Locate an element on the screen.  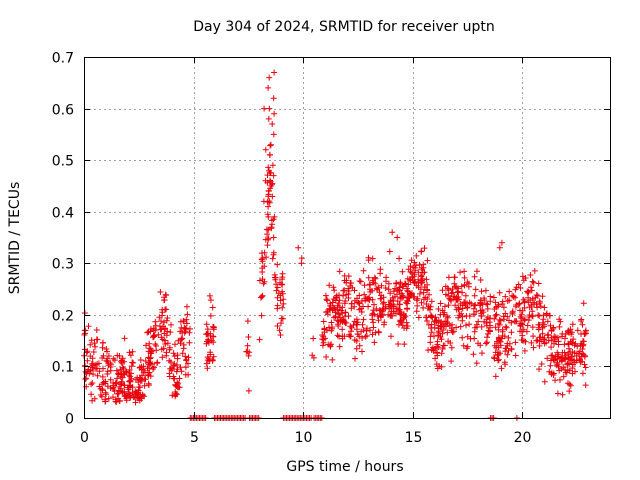
x-tick-label: 15 is located at coordinates (414, 438).